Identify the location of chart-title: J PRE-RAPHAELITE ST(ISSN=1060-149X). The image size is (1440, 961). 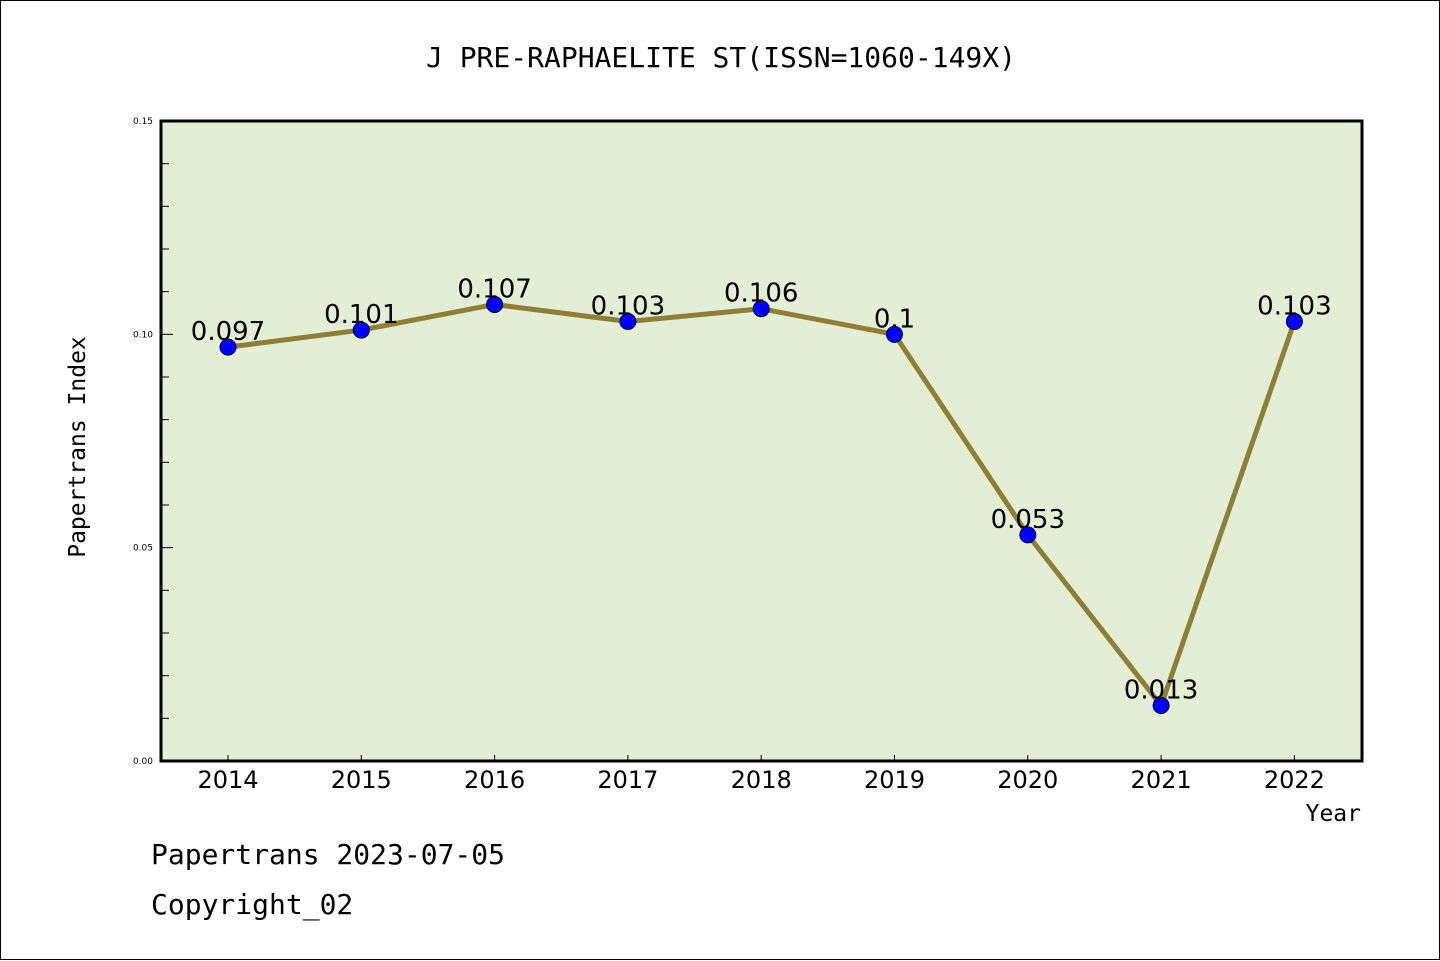
(721, 57).